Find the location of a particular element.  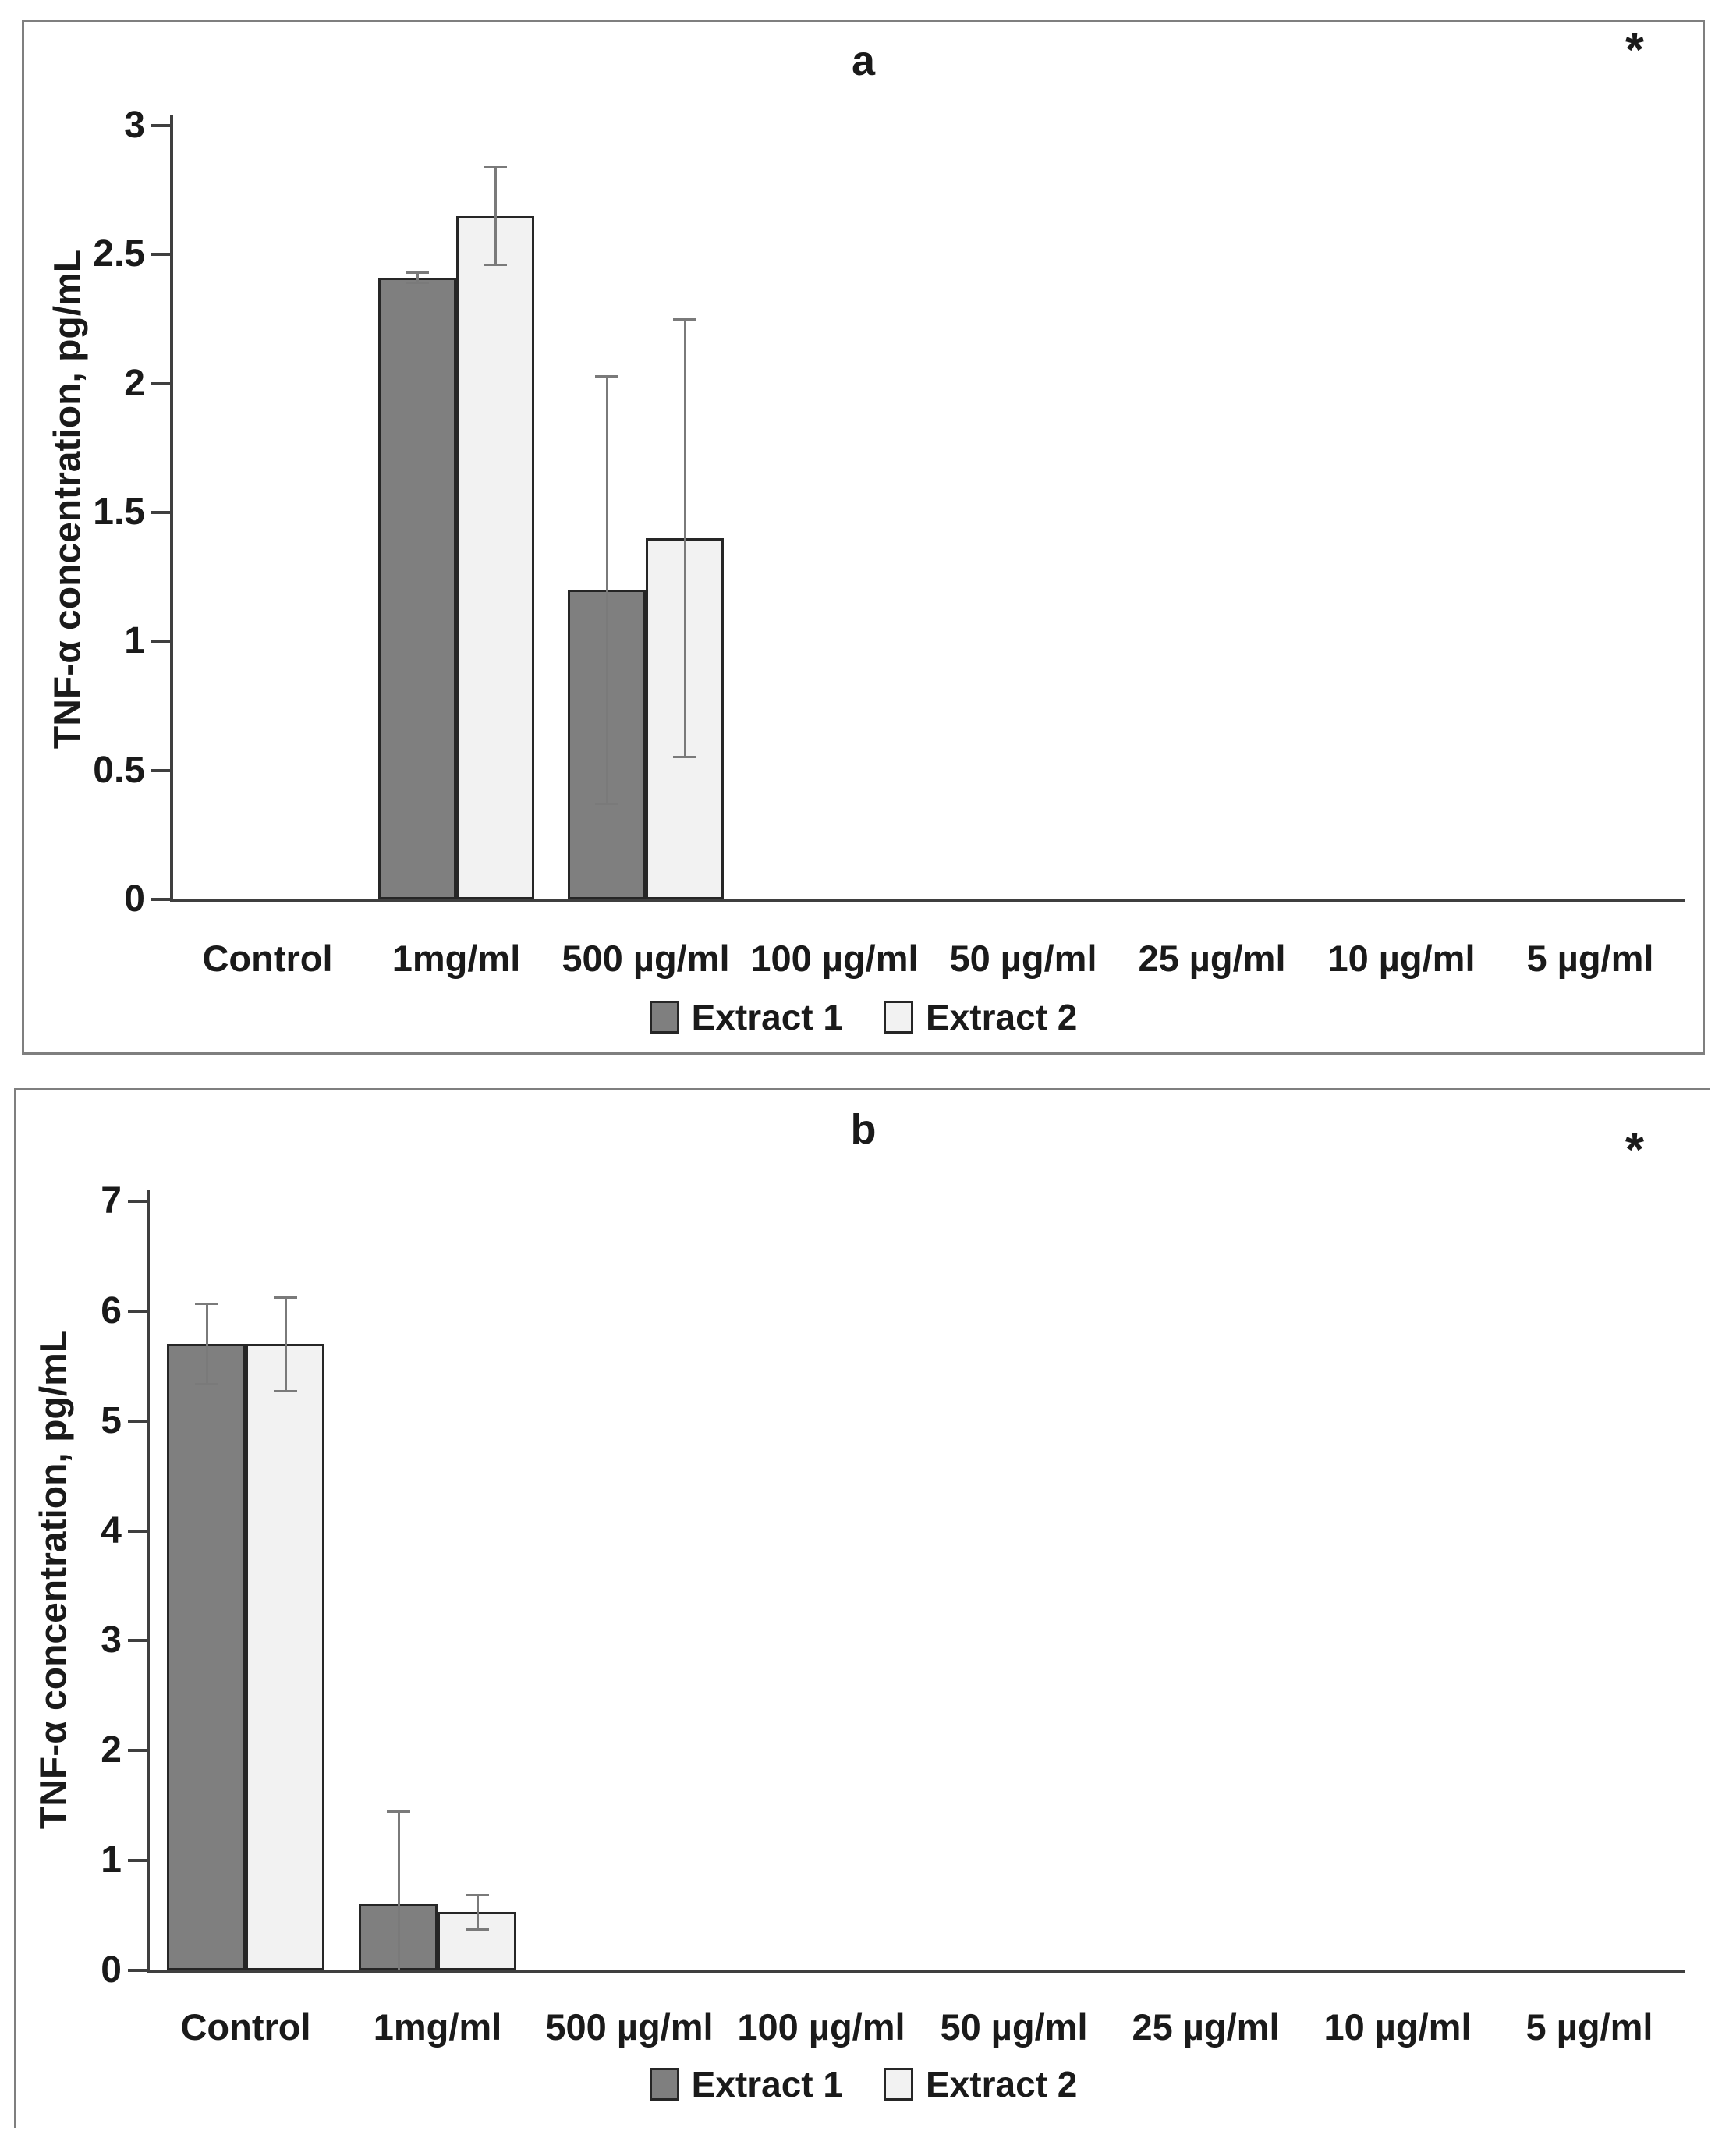

chart-b-title: b is located at coordinates (863, 1129).